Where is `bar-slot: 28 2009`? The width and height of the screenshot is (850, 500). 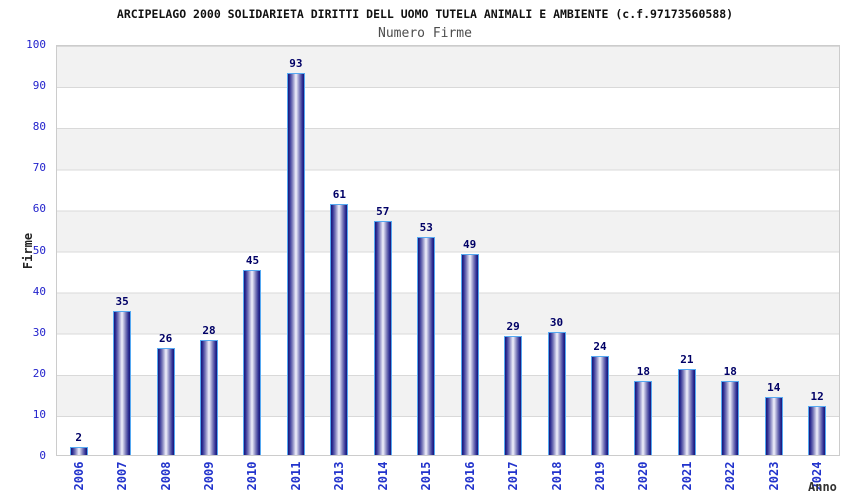 bar-slot: 28 2009 is located at coordinates (208, 268).